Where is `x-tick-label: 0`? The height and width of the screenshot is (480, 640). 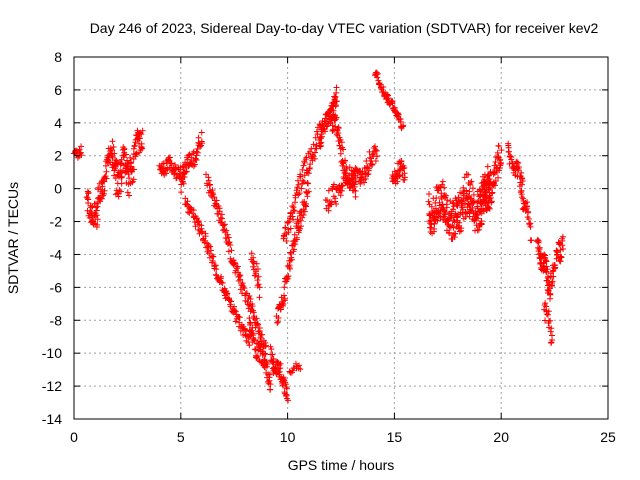 x-tick-label: 0 is located at coordinates (74, 437).